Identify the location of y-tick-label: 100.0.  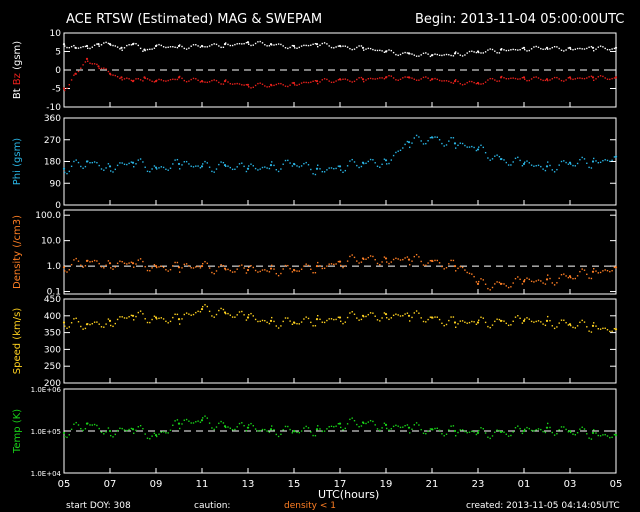
(48, 216).